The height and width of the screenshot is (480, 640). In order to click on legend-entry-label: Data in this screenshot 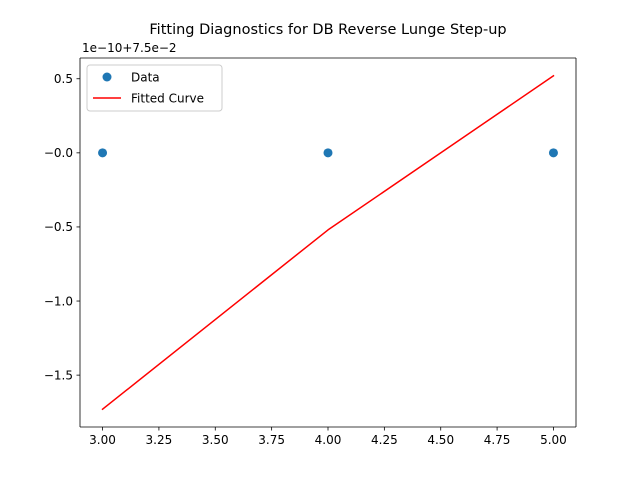, I will do `click(145, 77)`.